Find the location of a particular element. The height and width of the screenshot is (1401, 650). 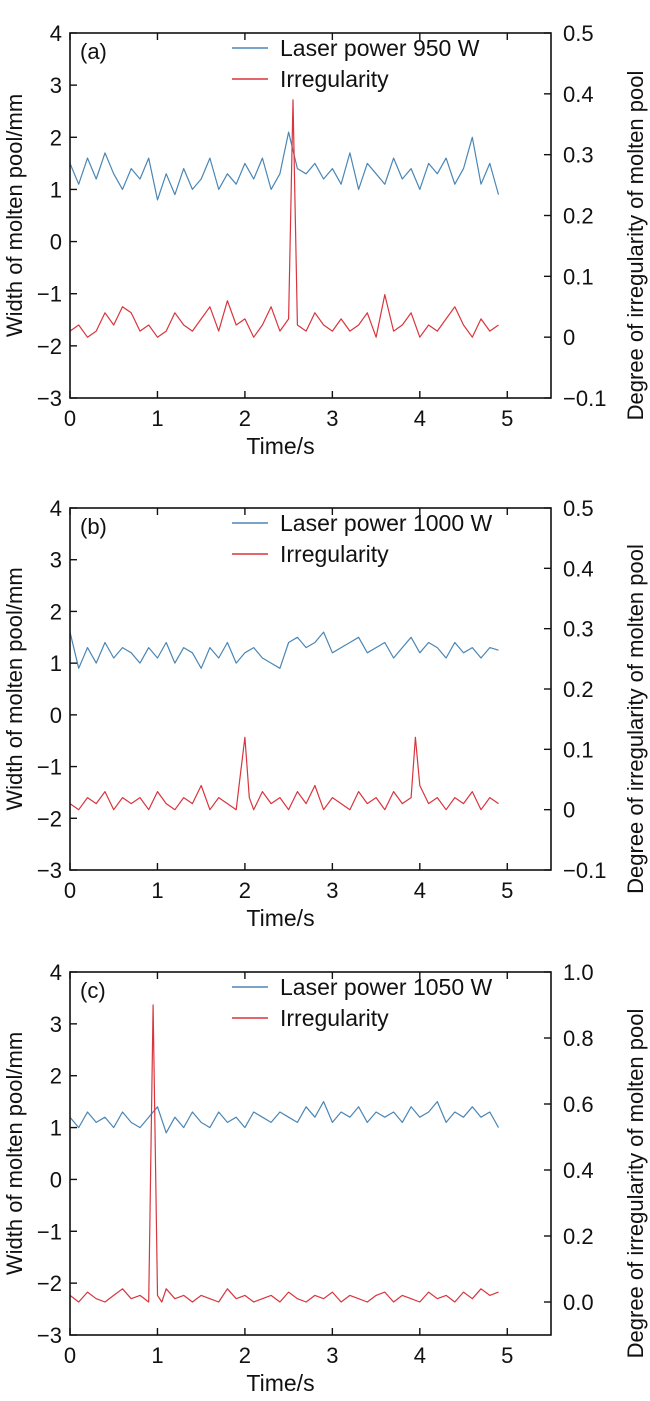

y2-tick-label: 0.0 is located at coordinates (578, 1302).